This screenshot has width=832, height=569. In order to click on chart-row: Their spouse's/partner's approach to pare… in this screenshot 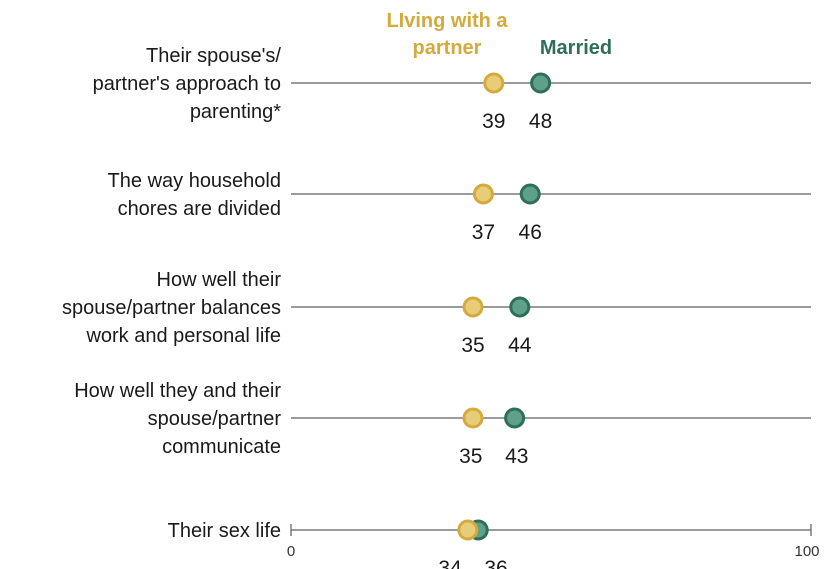, I will do `click(452, 89)`.